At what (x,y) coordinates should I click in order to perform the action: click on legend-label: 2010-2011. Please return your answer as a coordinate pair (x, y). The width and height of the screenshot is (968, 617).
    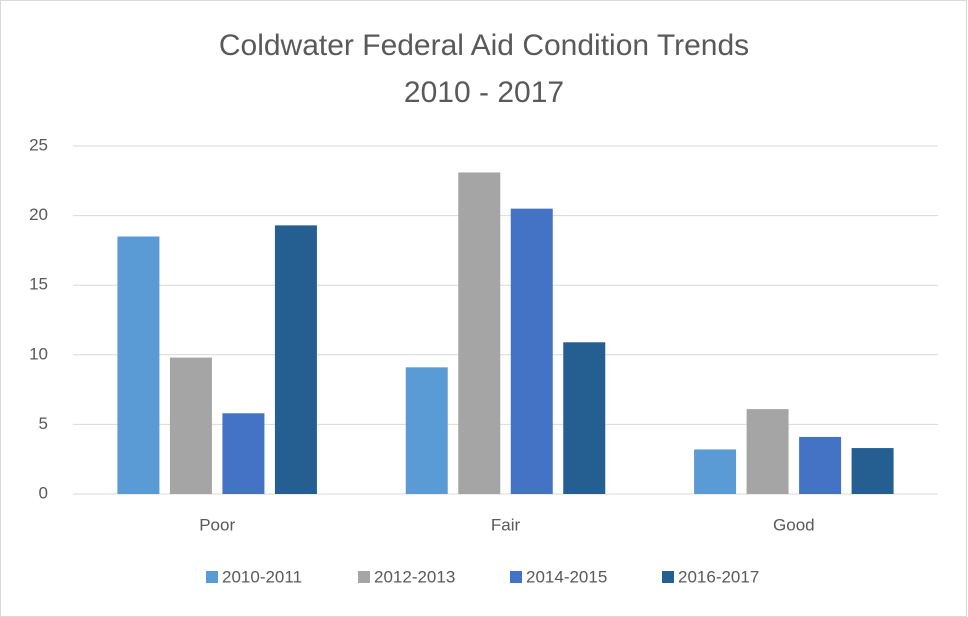
    Looking at the image, I should click on (262, 576).